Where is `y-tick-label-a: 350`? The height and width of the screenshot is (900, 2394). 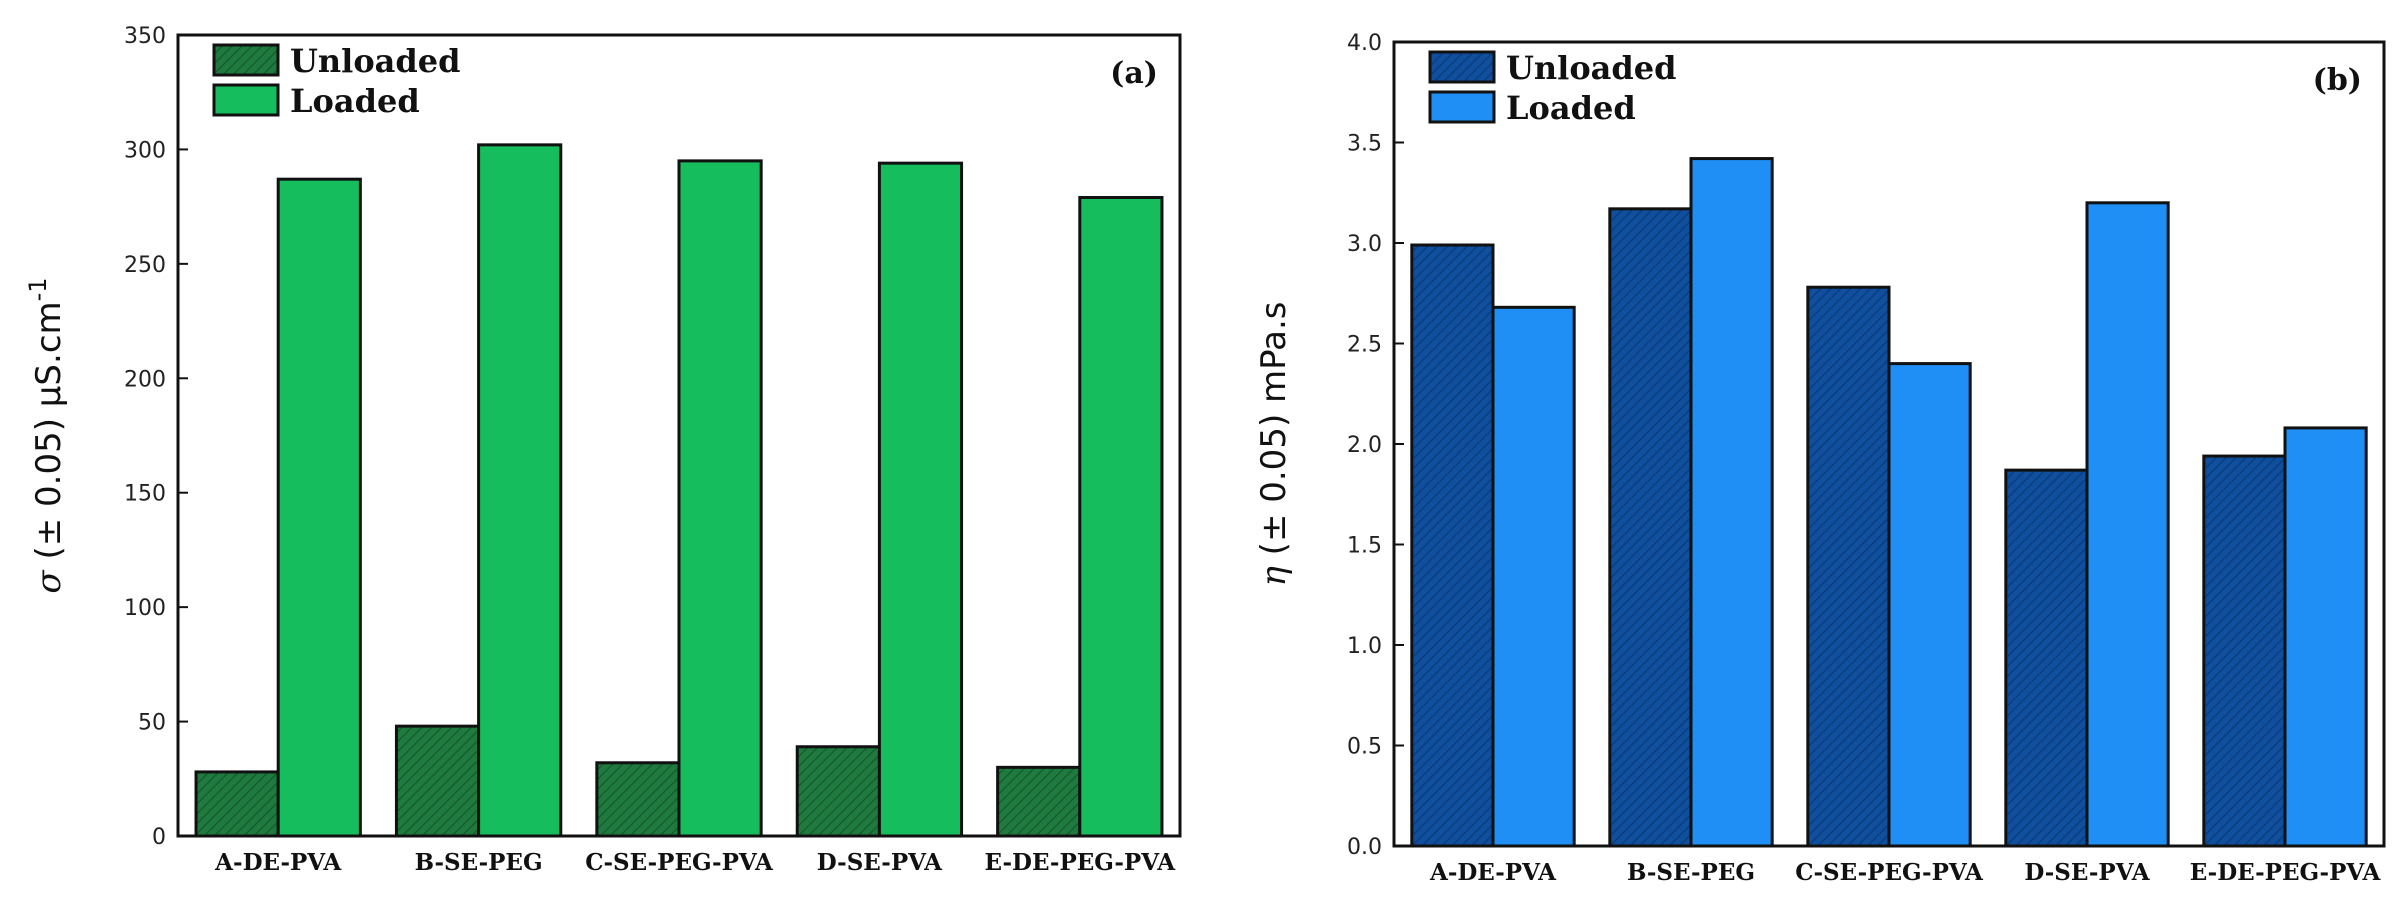 y-tick-label-a: 350 is located at coordinates (145, 36).